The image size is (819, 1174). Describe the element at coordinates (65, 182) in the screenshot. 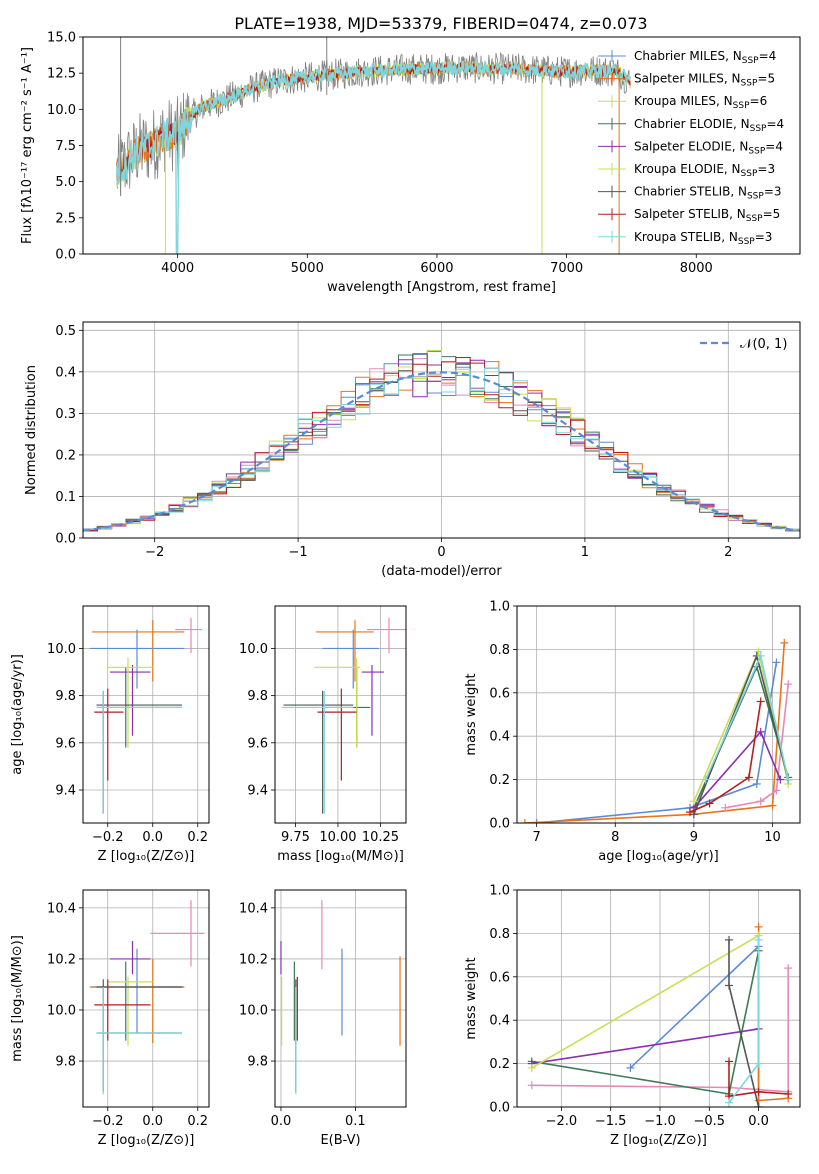

I see `y-tick-label: 5.0` at that location.